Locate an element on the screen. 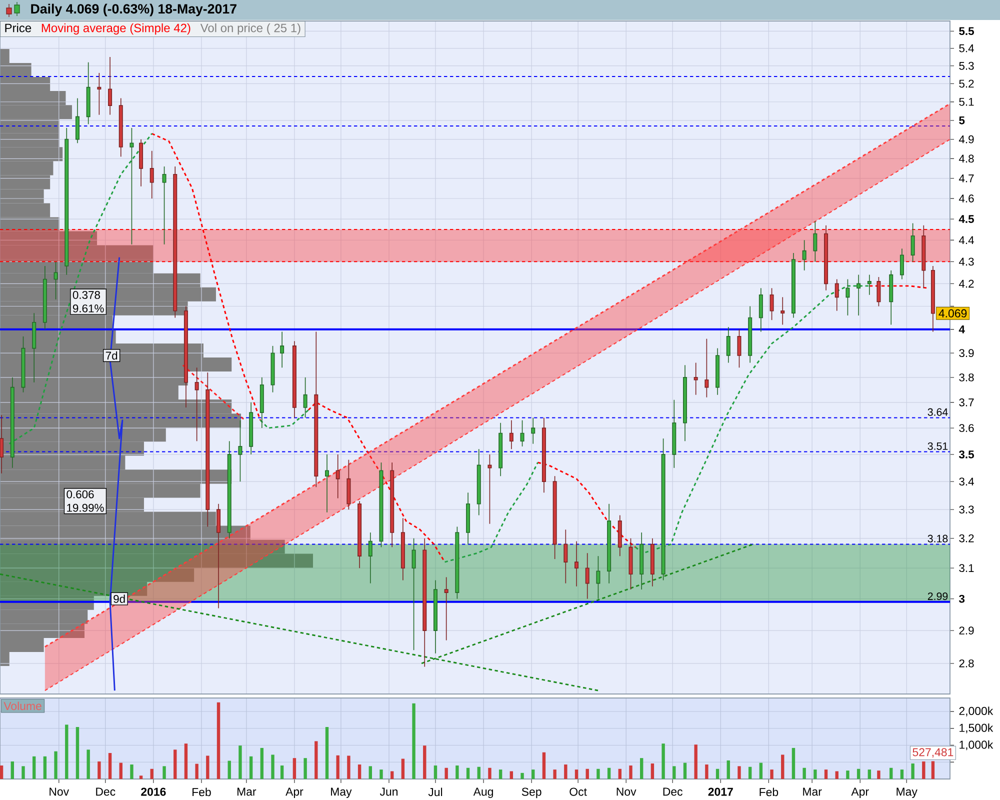 Image resolution: width=1000 pixels, height=800 pixels. y-tick-label: 3.6 is located at coordinates (966, 428).